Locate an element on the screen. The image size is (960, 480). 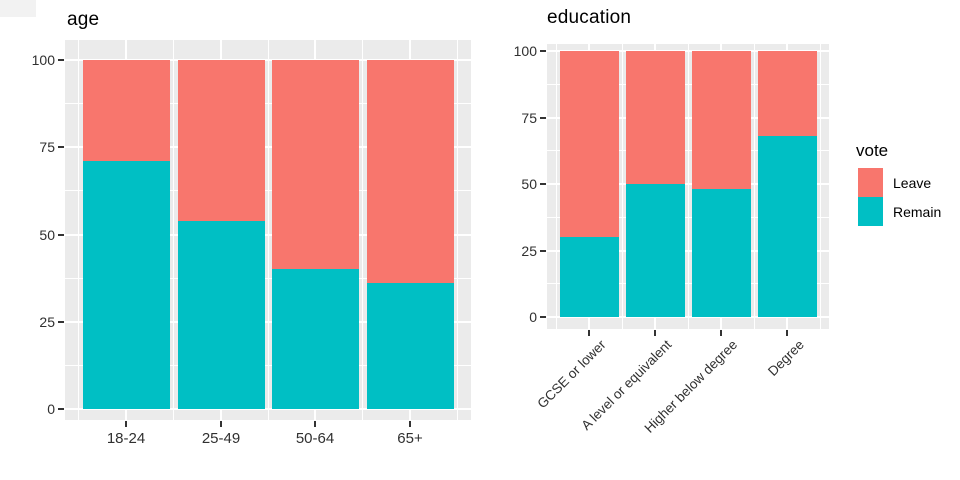
legend-title: vote is located at coordinates (872, 150).